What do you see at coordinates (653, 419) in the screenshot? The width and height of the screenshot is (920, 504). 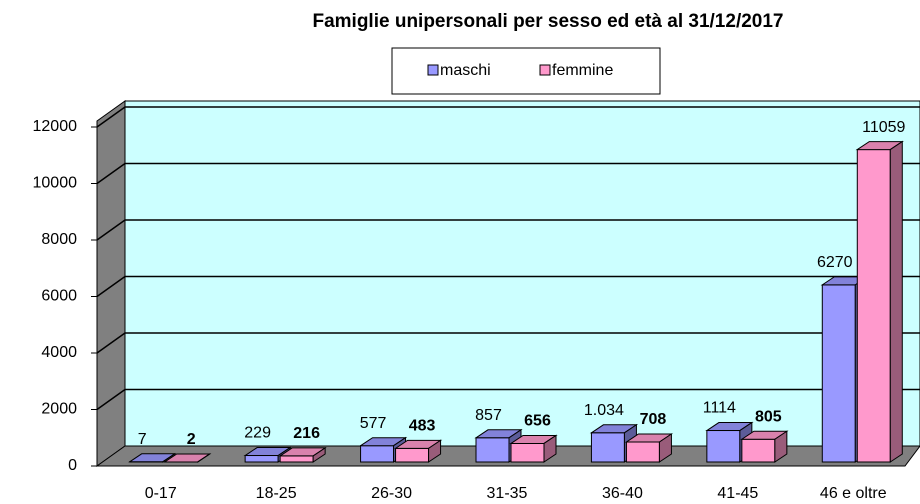 I see `value-label: 708` at bounding box center [653, 419].